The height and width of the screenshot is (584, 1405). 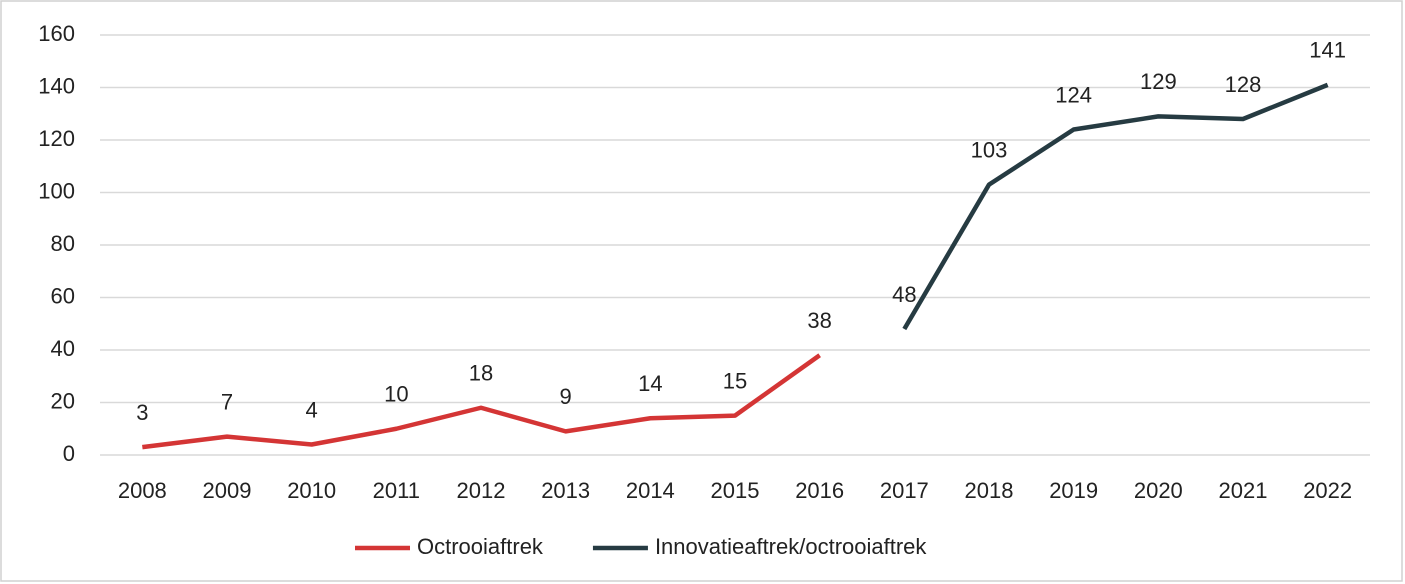 What do you see at coordinates (989, 490) in the screenshot?
I see `x-tick-label: 2018` at bounding box center [989, 490].